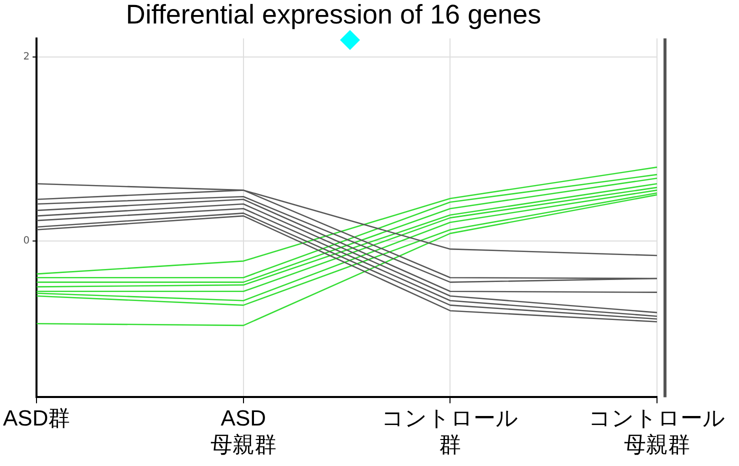 Image resolution: width=739 pixels, height=466 pixels. What do you see at coordinates (450, 431) in the screenshot?
I see `x-tick-label: コントロール群` at bounding box center [450, 431].